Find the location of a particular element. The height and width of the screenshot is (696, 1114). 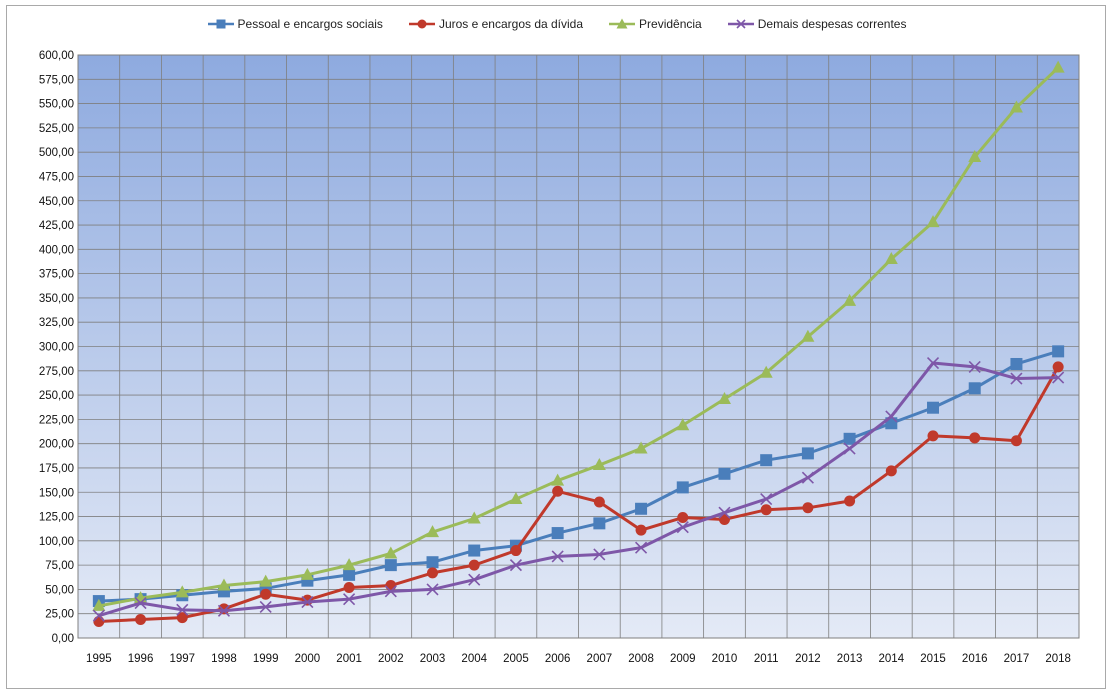

x-tick-label: 2002 is located at coordinates (391, 659).